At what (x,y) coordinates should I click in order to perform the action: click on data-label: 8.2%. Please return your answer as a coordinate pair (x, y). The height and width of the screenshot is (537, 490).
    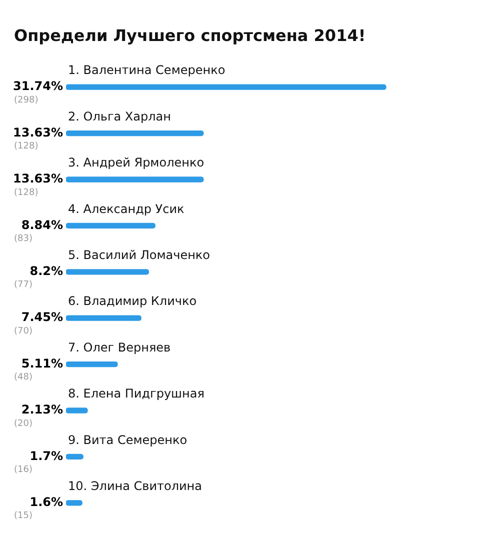
    Looking at the image, I should click on (46, 271).